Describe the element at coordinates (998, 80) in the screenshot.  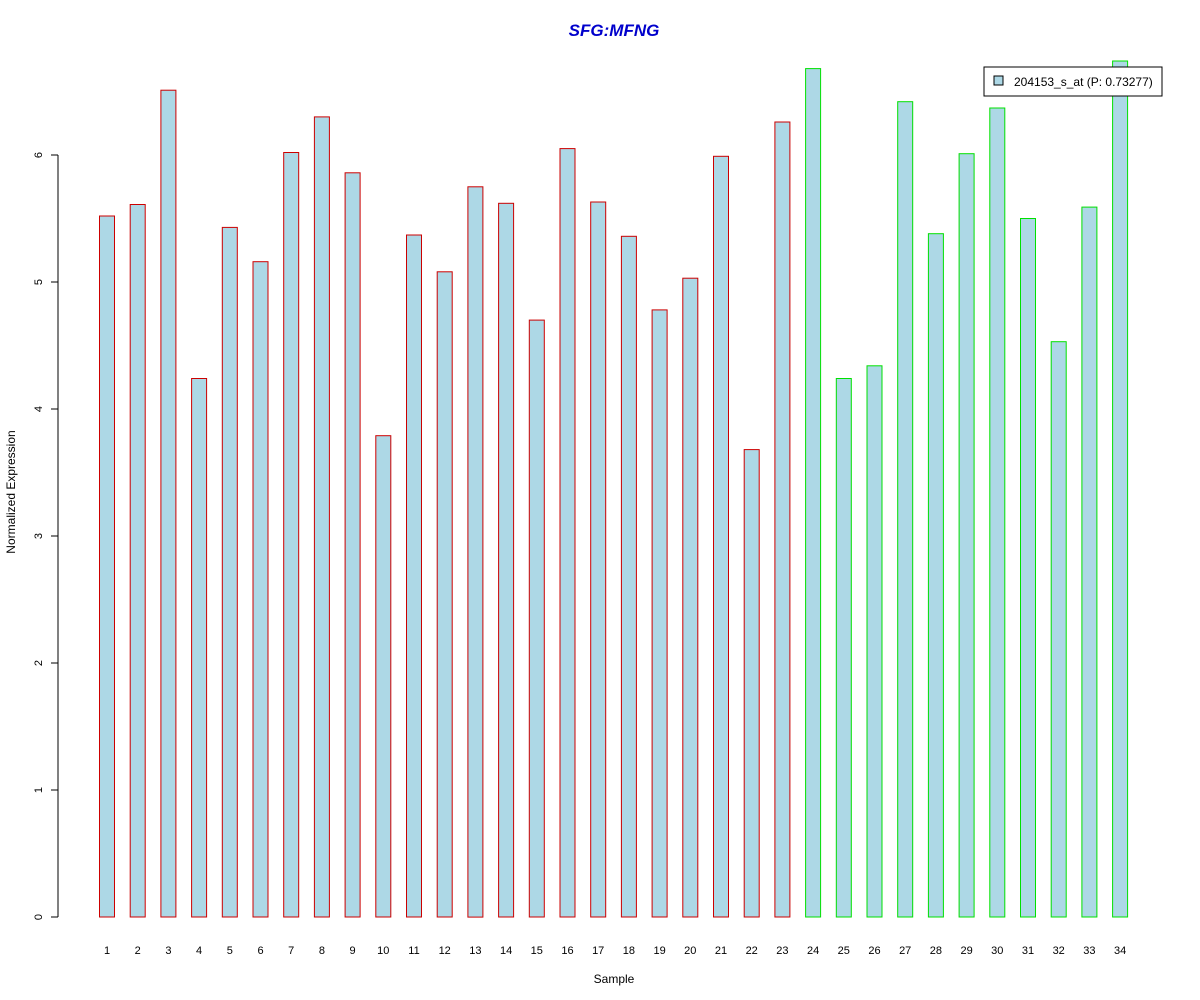
I see `legend-swatch` at that location.